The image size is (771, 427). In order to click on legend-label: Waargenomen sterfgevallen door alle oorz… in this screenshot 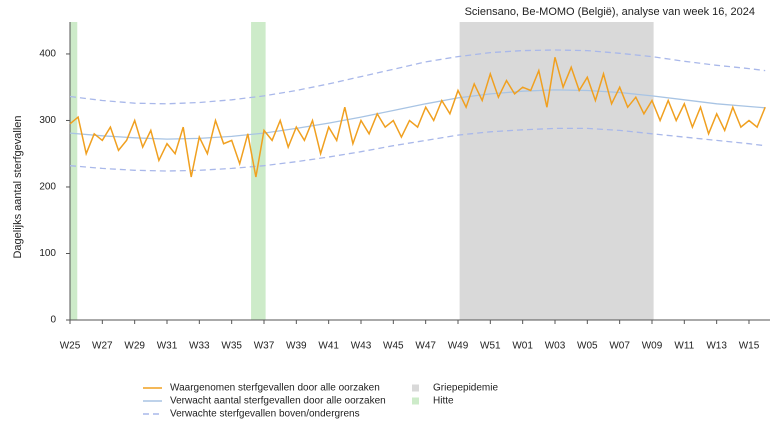, I will do `click(275, 388)`.